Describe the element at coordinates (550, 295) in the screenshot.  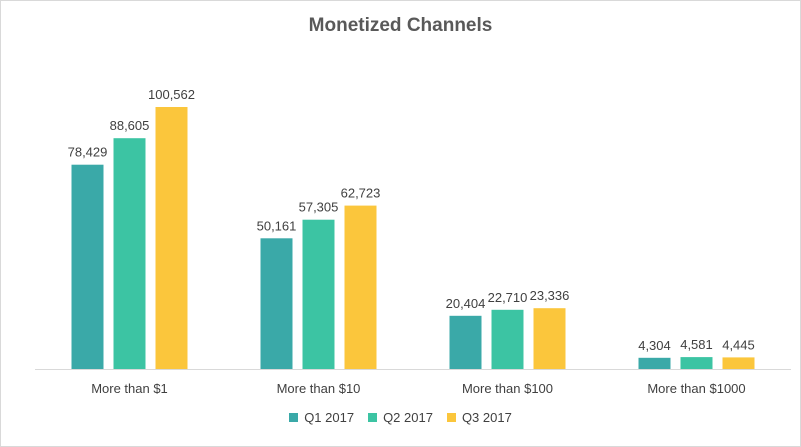
I see `data-label-q3-2017-more-than-100: 23,336` at that location.